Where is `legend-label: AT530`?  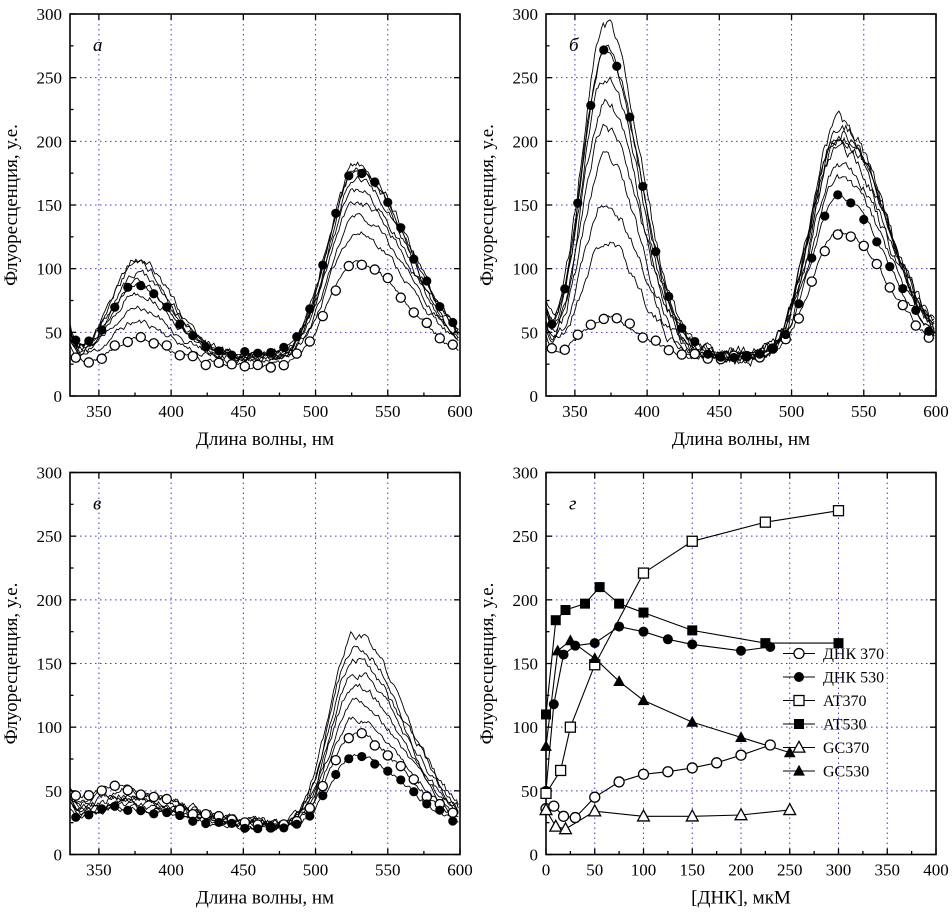 legend-label: AT530 is located at coordinates (845, 725).